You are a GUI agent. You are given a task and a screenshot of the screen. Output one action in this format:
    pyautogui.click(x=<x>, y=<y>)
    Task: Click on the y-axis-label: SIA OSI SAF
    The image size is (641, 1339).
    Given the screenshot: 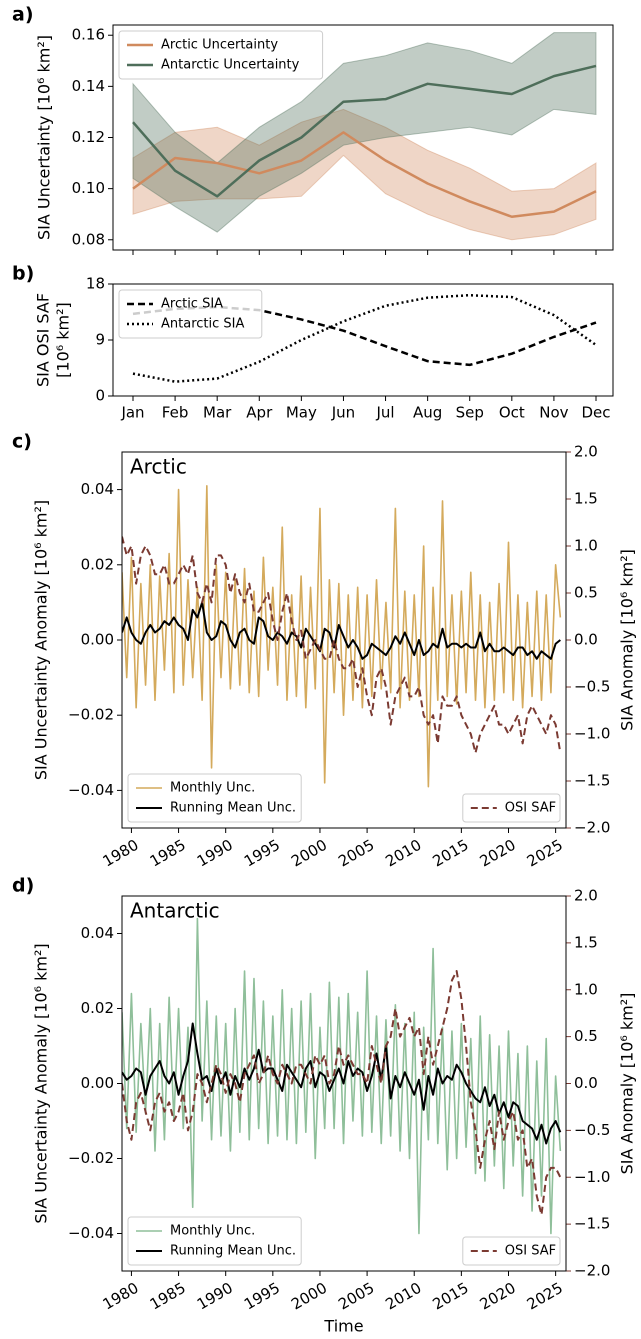 What is the action you would take?
    pyautogui.click(x=43, y=340)
    